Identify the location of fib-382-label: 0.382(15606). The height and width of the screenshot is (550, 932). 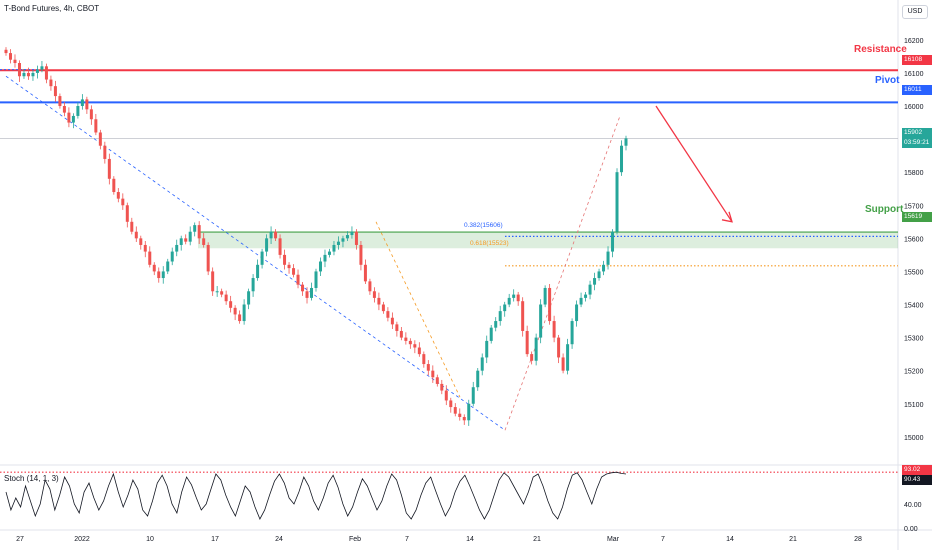
(483, 225).